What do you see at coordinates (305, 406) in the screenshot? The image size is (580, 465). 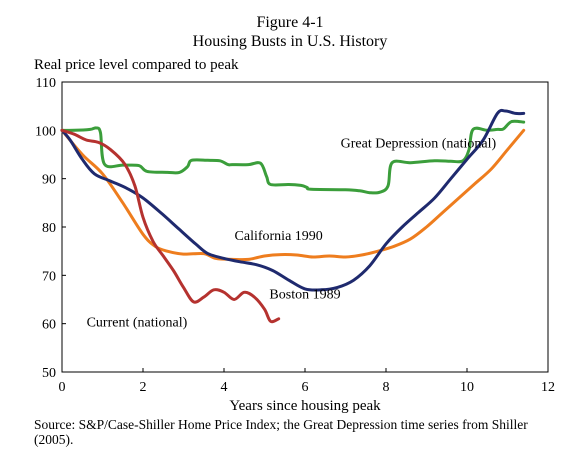 I see `x-axis-label: Years since housing peak` at bounding box center [305, 406].